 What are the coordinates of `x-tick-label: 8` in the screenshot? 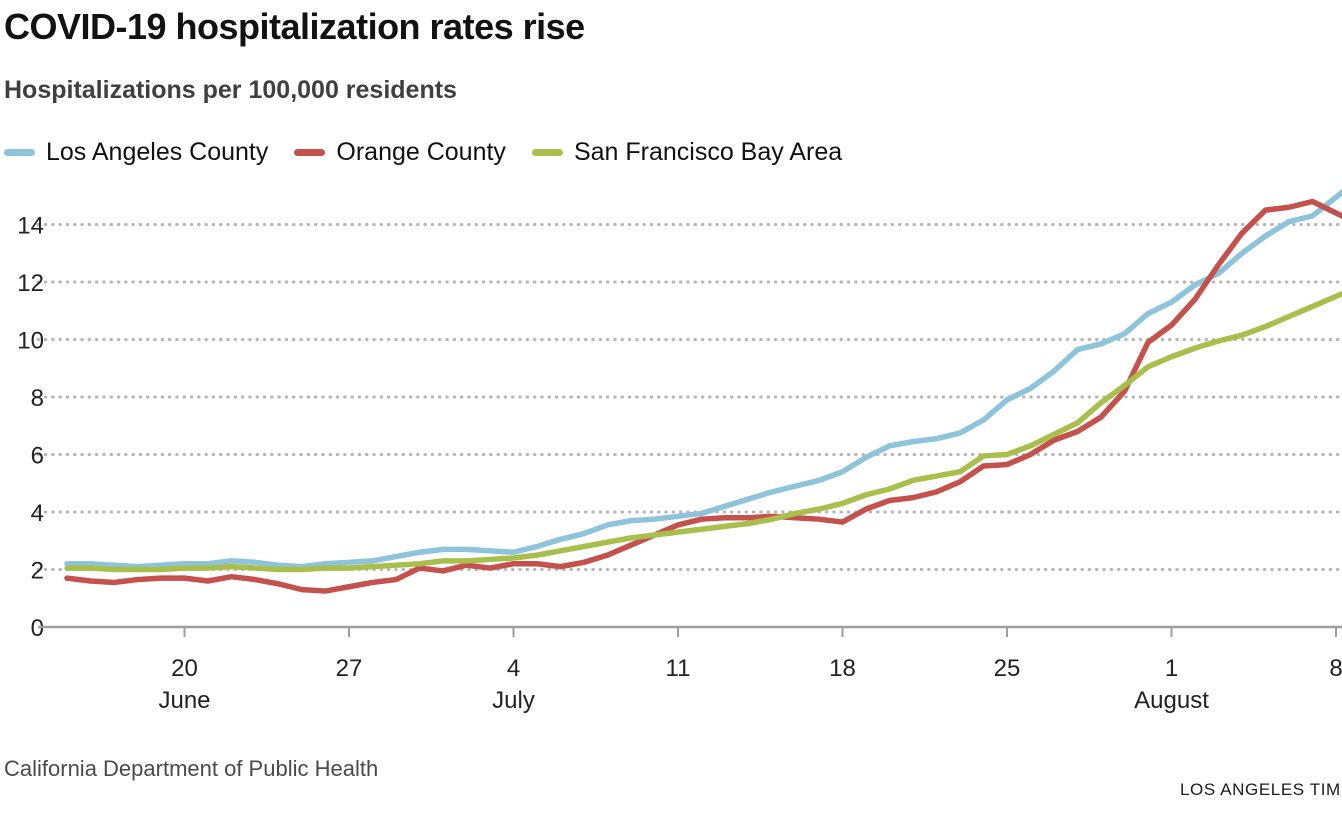 It's located at (1335, 668).